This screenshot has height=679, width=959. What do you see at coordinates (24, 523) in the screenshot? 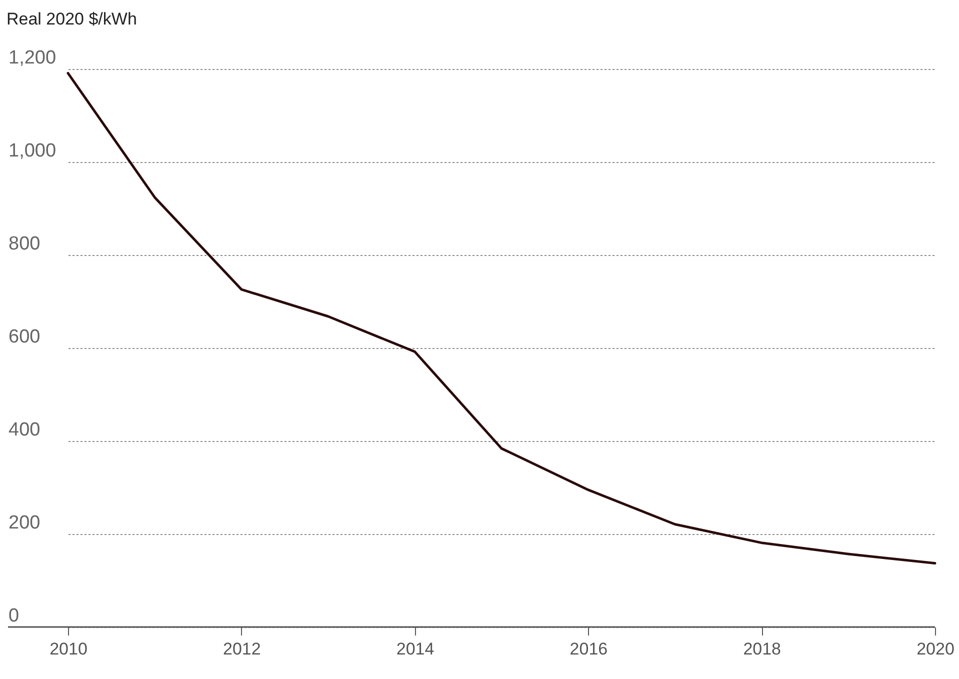
I see `y-tick-label: 200` at bounding box center [24, 523].